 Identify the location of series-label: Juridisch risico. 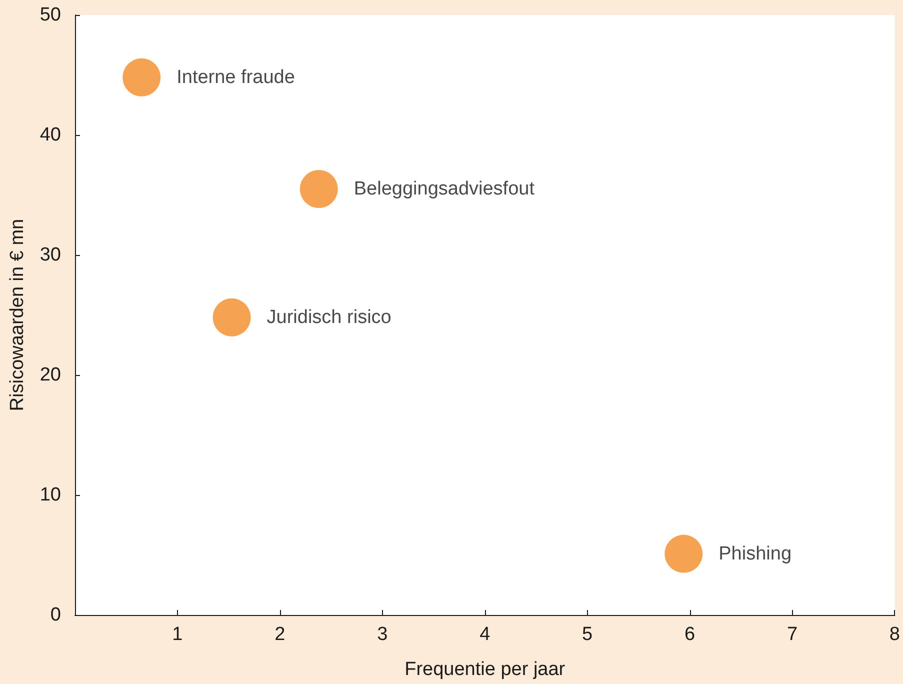
(329, 317).